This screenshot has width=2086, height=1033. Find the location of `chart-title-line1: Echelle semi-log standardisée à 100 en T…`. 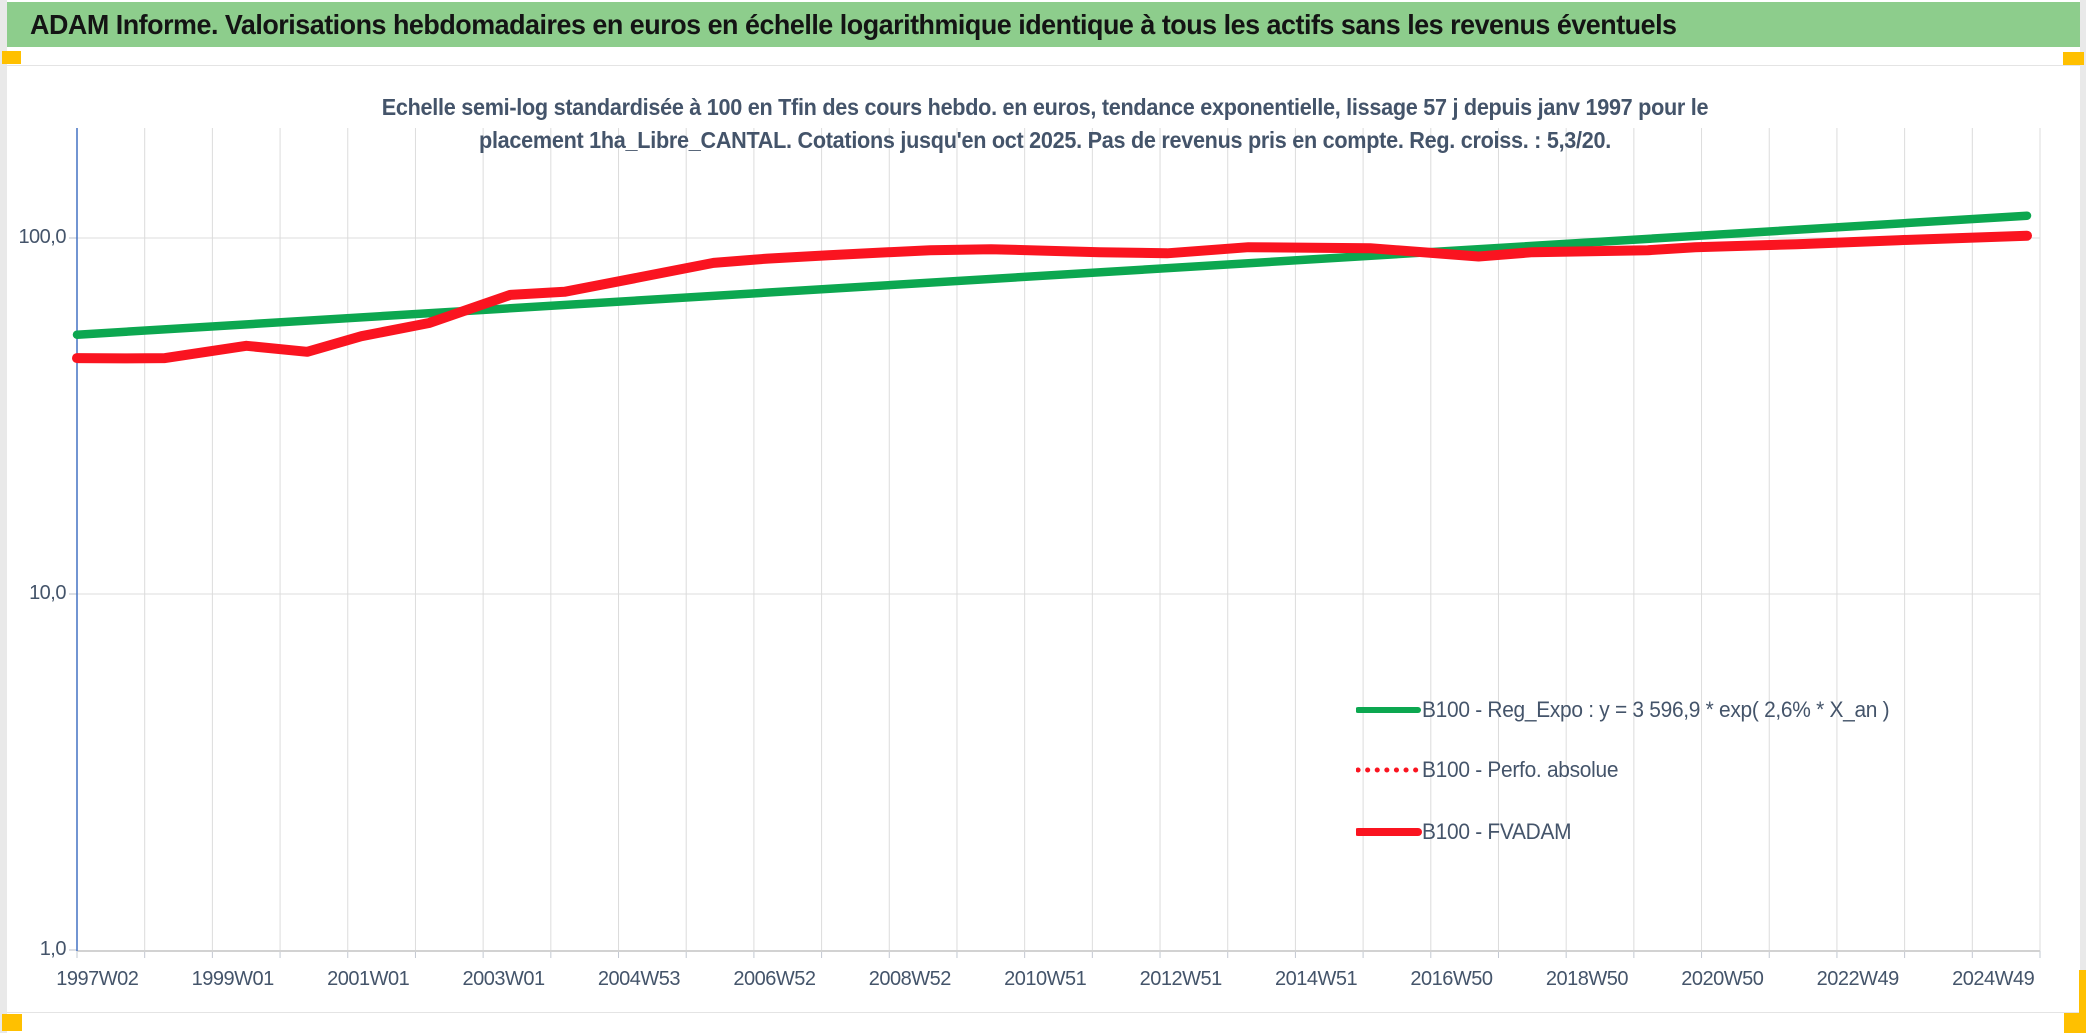

chart-title-line1: Echelle semi-log standardisée à 100 en T… is located at coordinates (1045, 107).